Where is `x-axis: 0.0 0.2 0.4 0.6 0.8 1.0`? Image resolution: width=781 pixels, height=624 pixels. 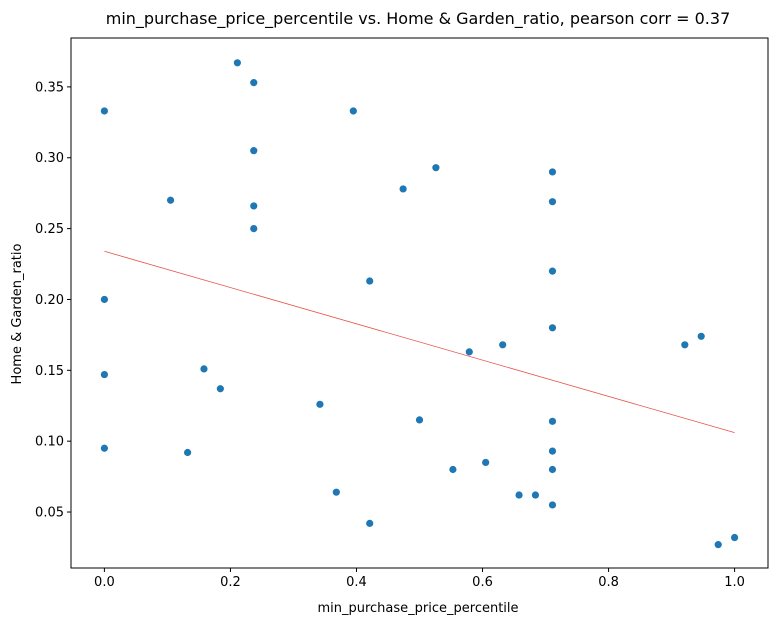 x-axis: 0.0 0.2 0.4 0.6 0.8 1.0 is located at coordinates (419, 579).